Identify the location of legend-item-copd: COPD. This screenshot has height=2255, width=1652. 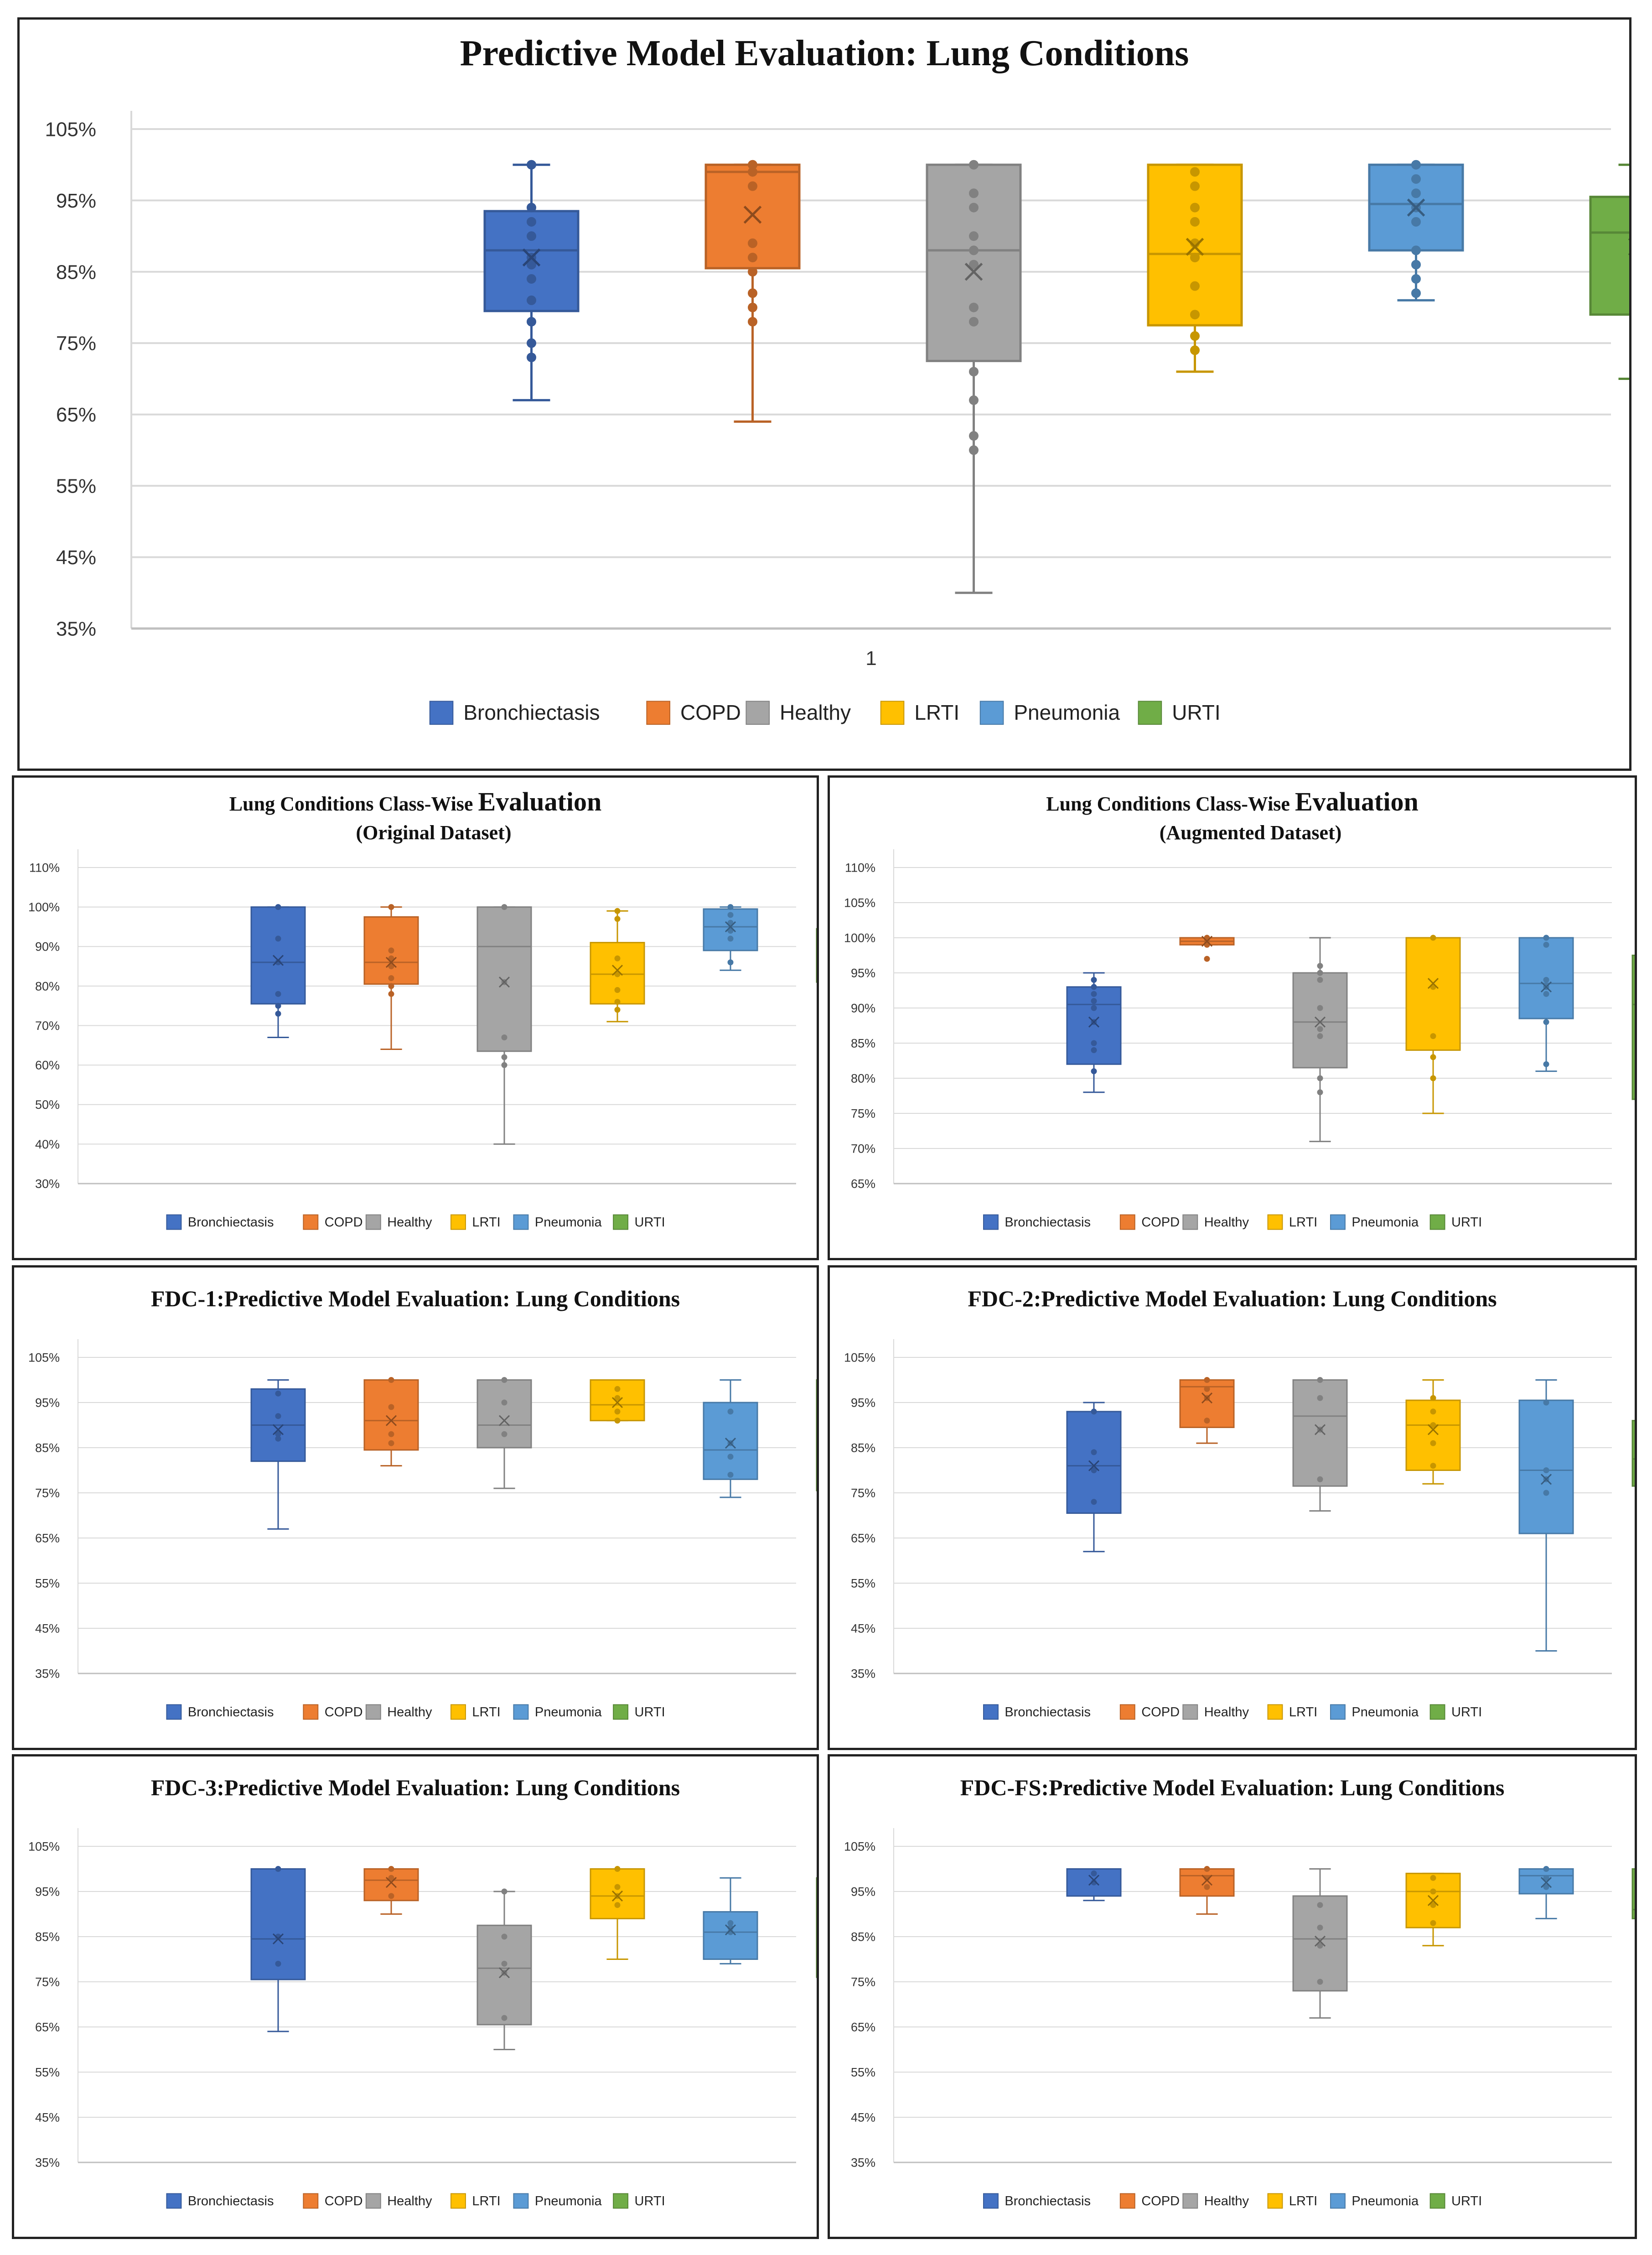
(333, 1712).